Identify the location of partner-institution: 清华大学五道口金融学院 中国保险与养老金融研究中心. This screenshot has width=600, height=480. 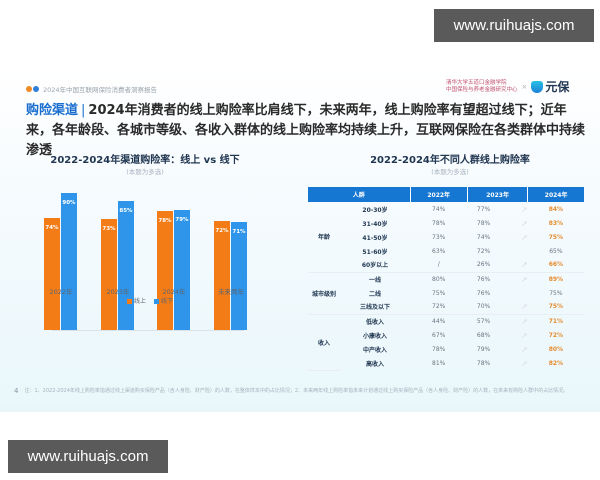
(482, 87).